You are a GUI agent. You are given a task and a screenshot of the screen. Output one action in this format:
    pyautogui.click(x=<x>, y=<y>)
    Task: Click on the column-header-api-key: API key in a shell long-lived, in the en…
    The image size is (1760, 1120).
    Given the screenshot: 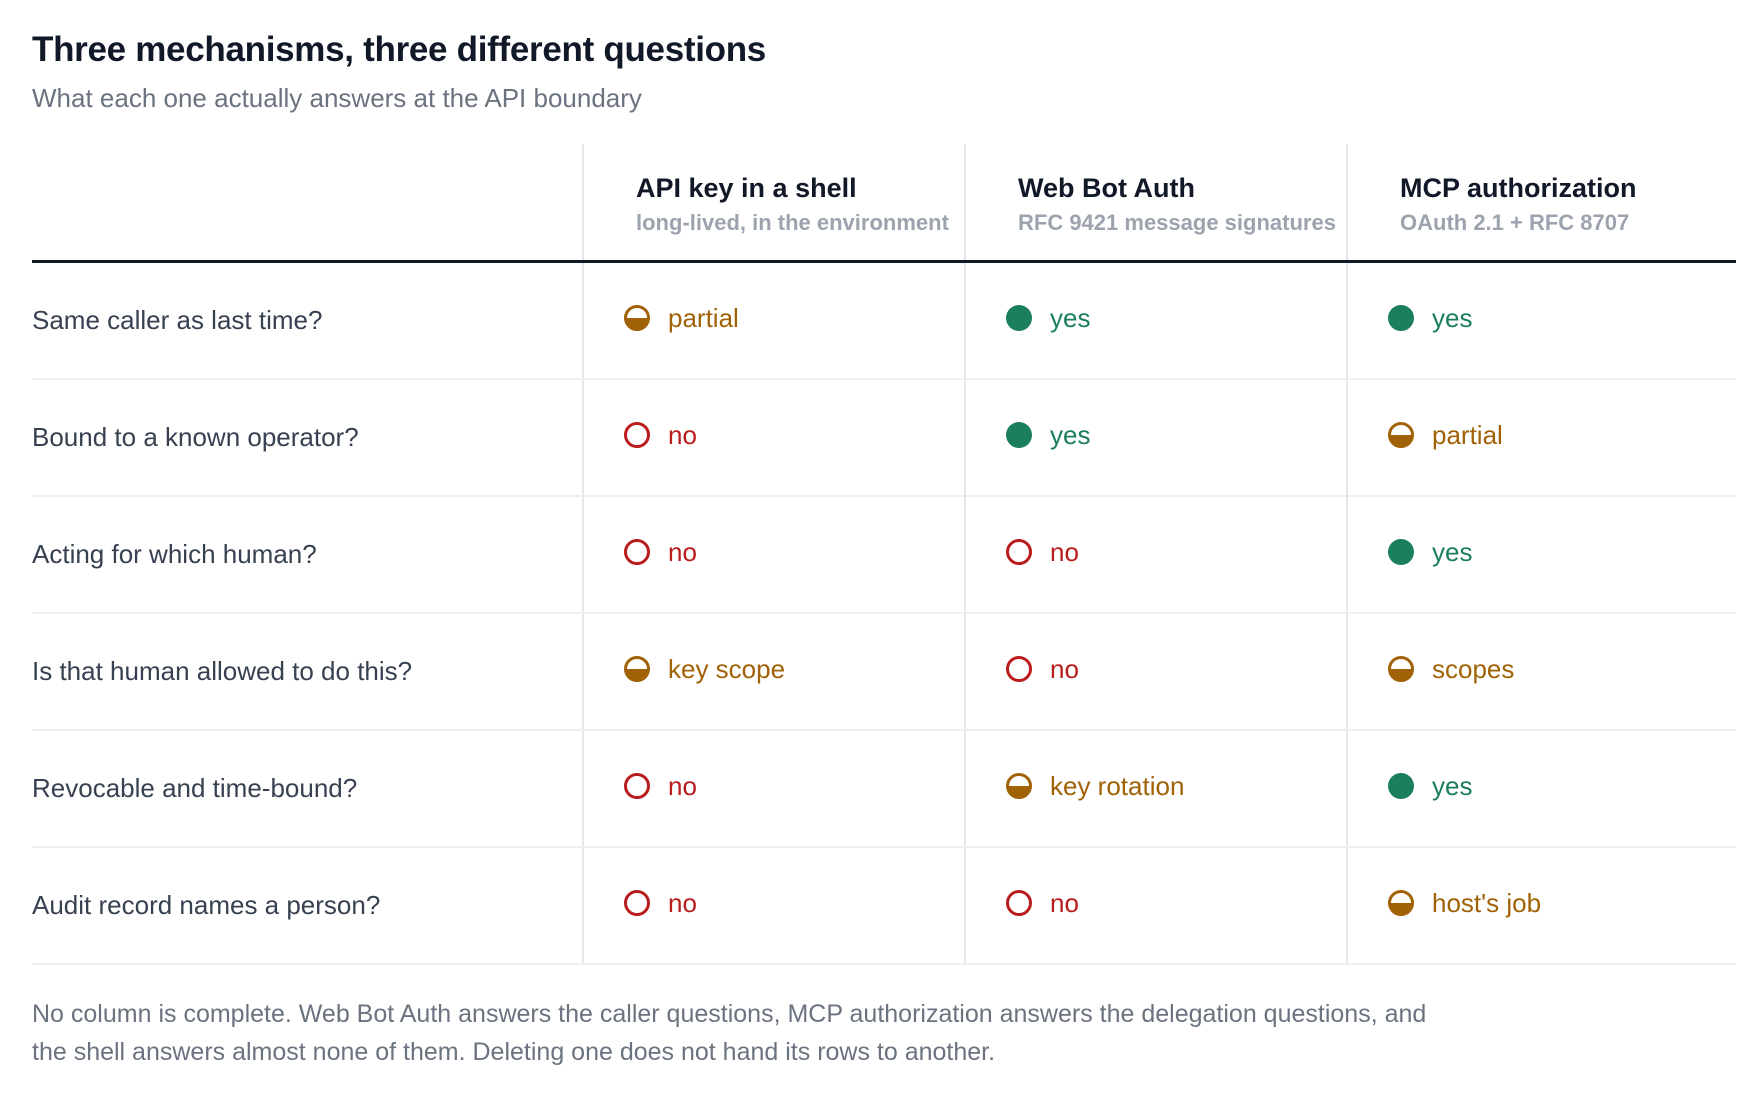 What is the action you would take?
    pyautogui.click(x=773, y=203)
    